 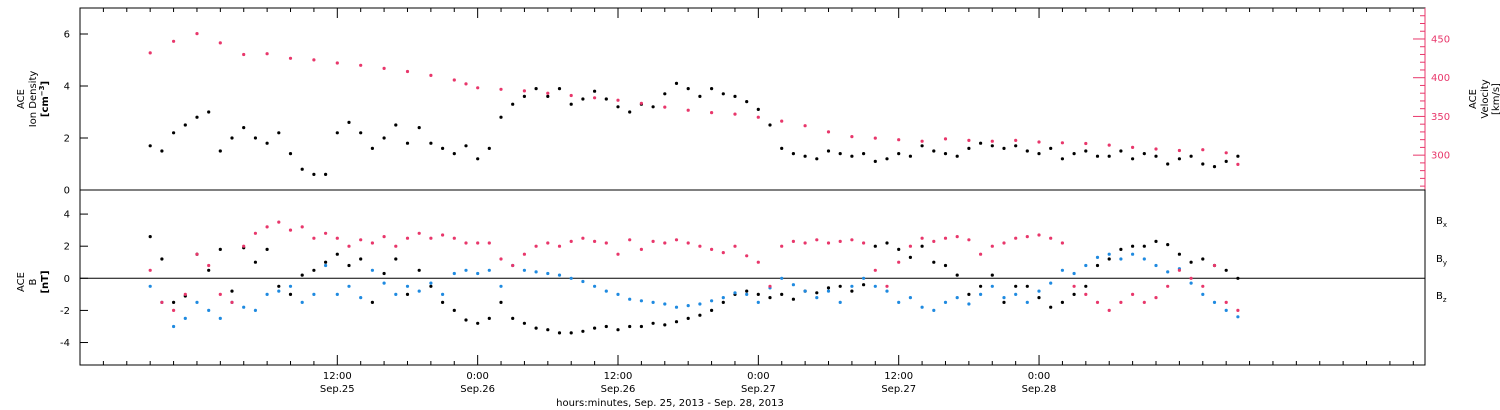 I want to click on velocity-axis-title-line-2: Velocity, so click(x=1485, y=98).